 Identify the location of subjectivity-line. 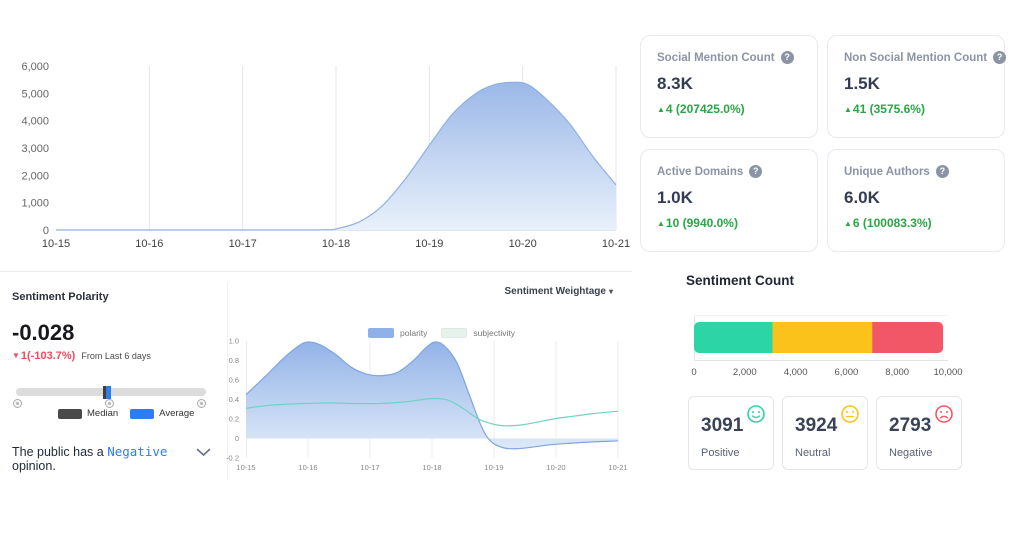
(432, 412).